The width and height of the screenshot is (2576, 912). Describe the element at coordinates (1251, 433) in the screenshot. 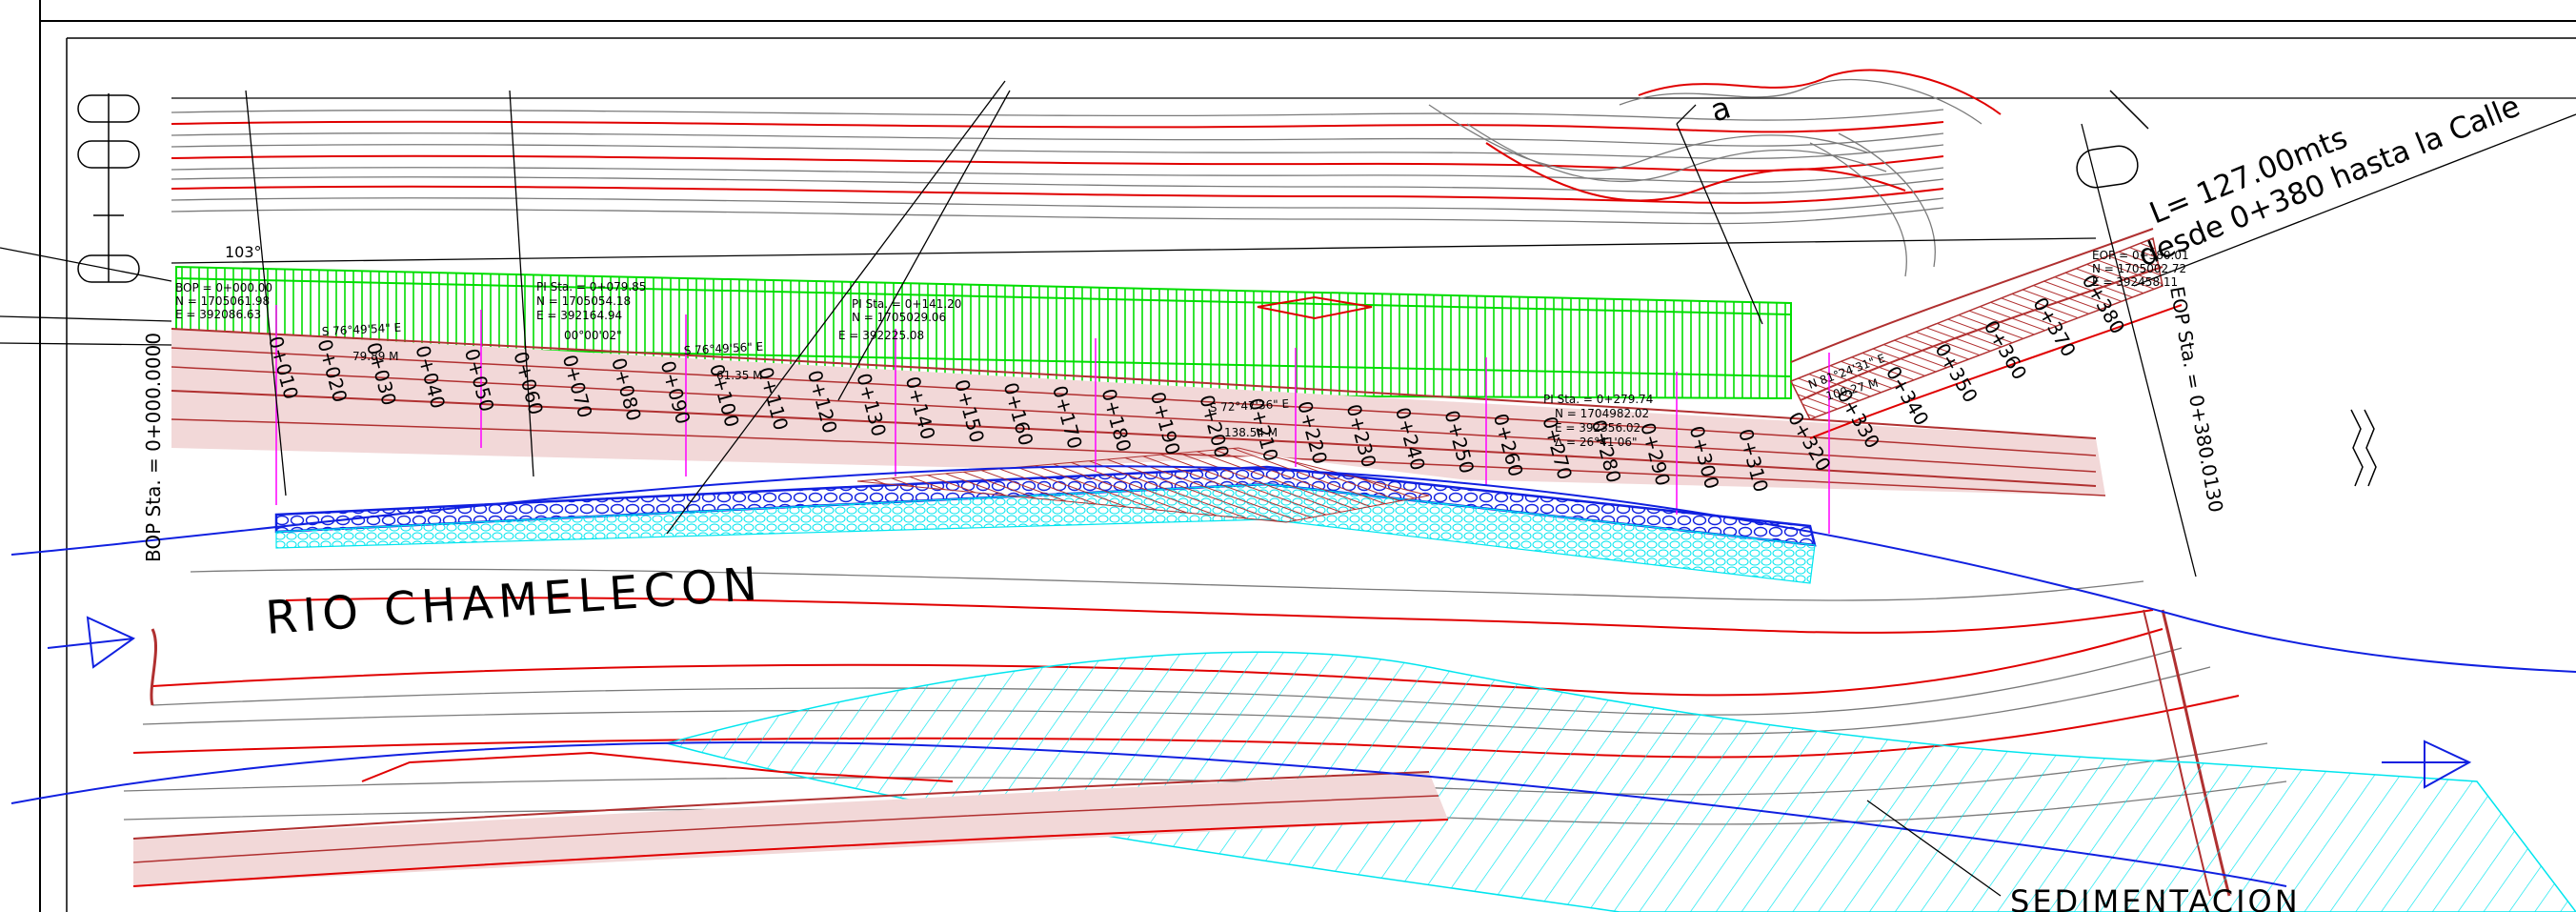

I see `distance-label: 138.54 M` at that location.